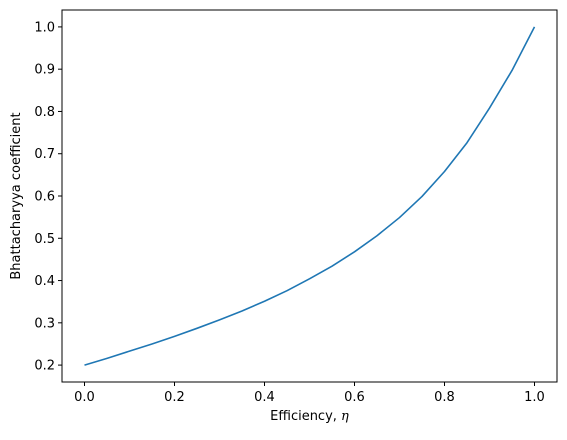 The width and height of the screenshot is (567, 440). What do you see at coordinates (174, 397) in the screenshot?
I see `x-tick-label: 0.2` at bounding box center [174, 397].